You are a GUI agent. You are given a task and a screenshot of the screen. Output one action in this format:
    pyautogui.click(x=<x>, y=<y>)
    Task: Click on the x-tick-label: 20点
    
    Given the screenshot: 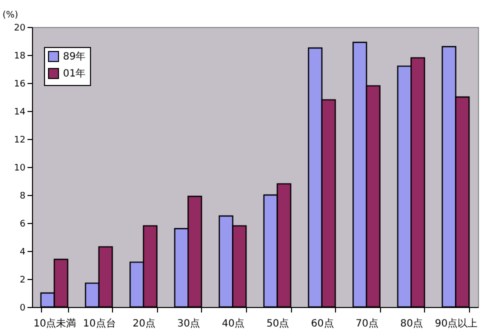 What is the action you would take?
    pyautogui.click(x=144, y=324)
    